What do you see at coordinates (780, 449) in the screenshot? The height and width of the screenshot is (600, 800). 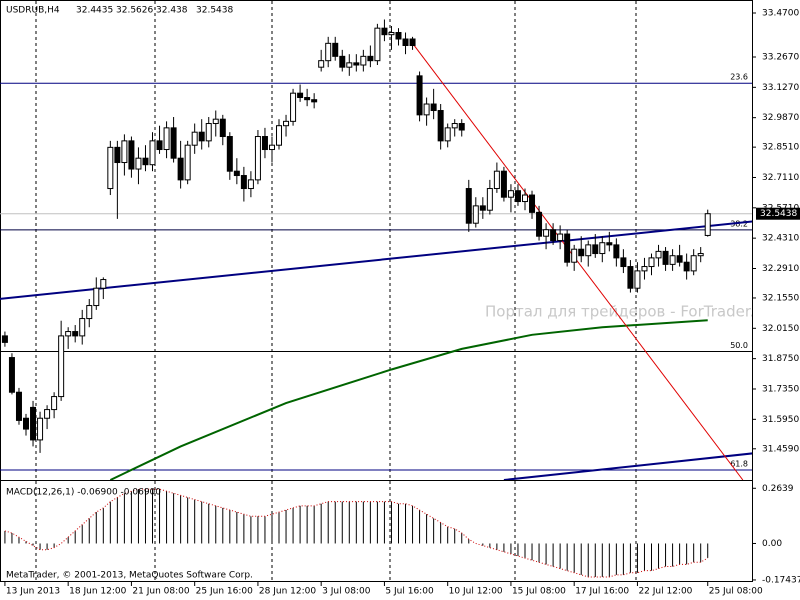 I see `y-tick-label: 31.4590` at bounding box center [780, 449].